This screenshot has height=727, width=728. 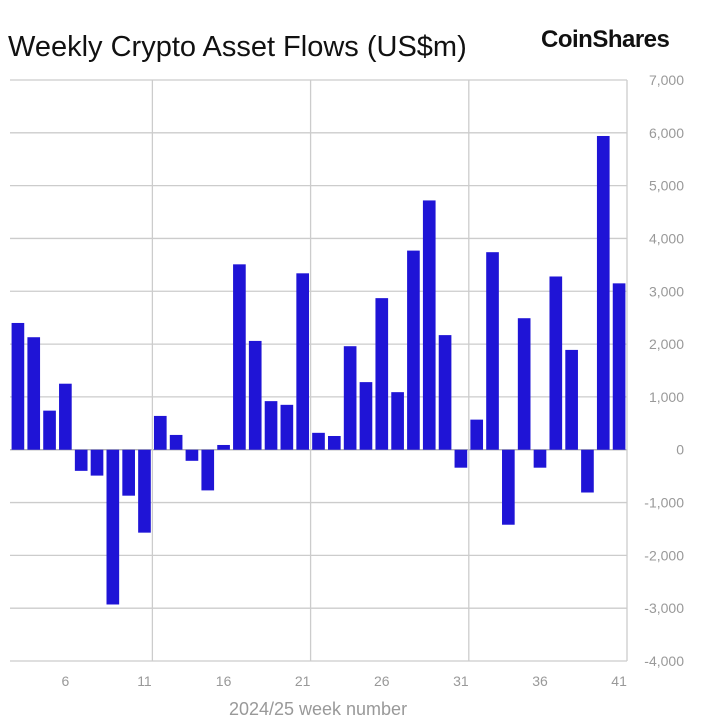 I want to click on y-tick-label: -2,000, so click(x=664, y=555).